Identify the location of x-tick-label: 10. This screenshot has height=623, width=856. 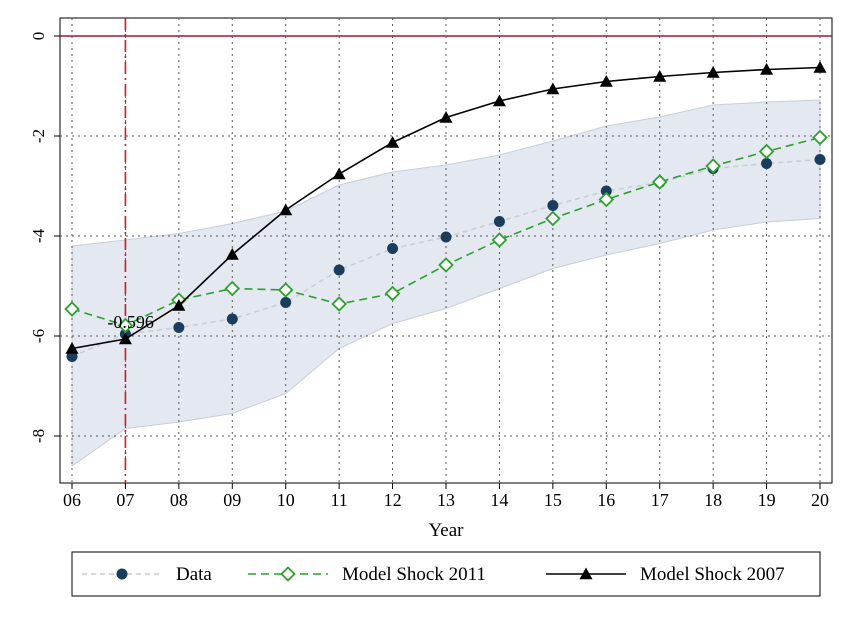
(286, 500).